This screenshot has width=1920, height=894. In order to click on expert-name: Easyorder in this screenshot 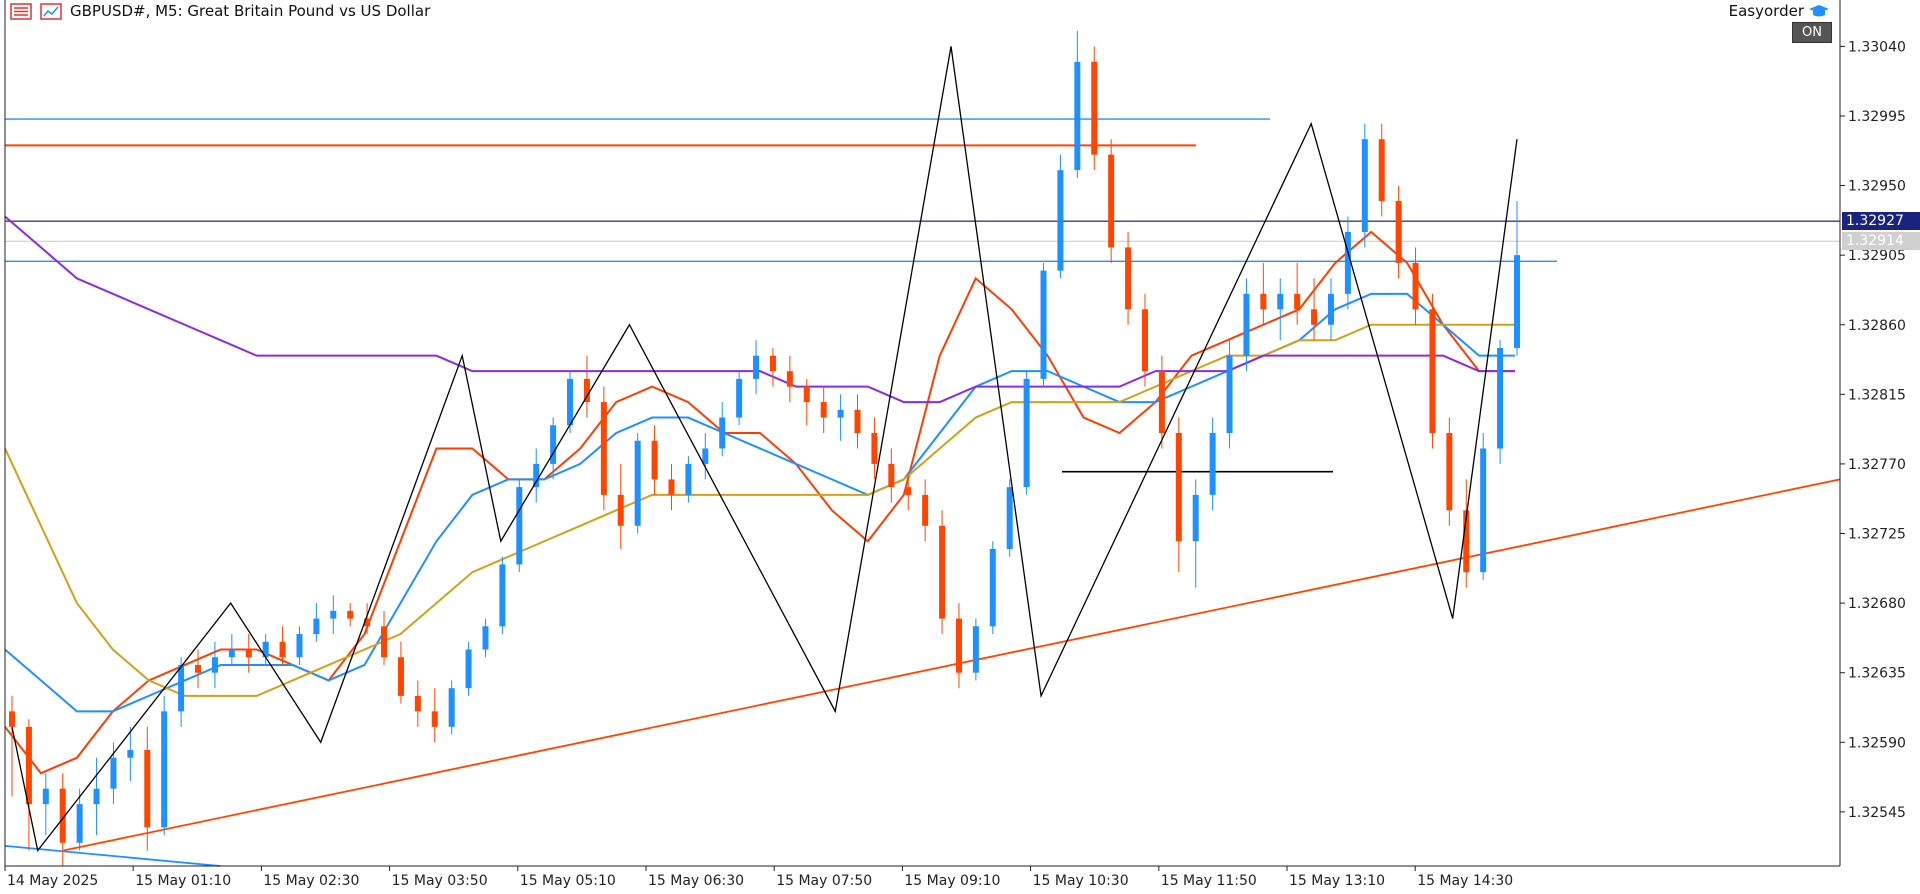, I will do `click(1766, 11)`.